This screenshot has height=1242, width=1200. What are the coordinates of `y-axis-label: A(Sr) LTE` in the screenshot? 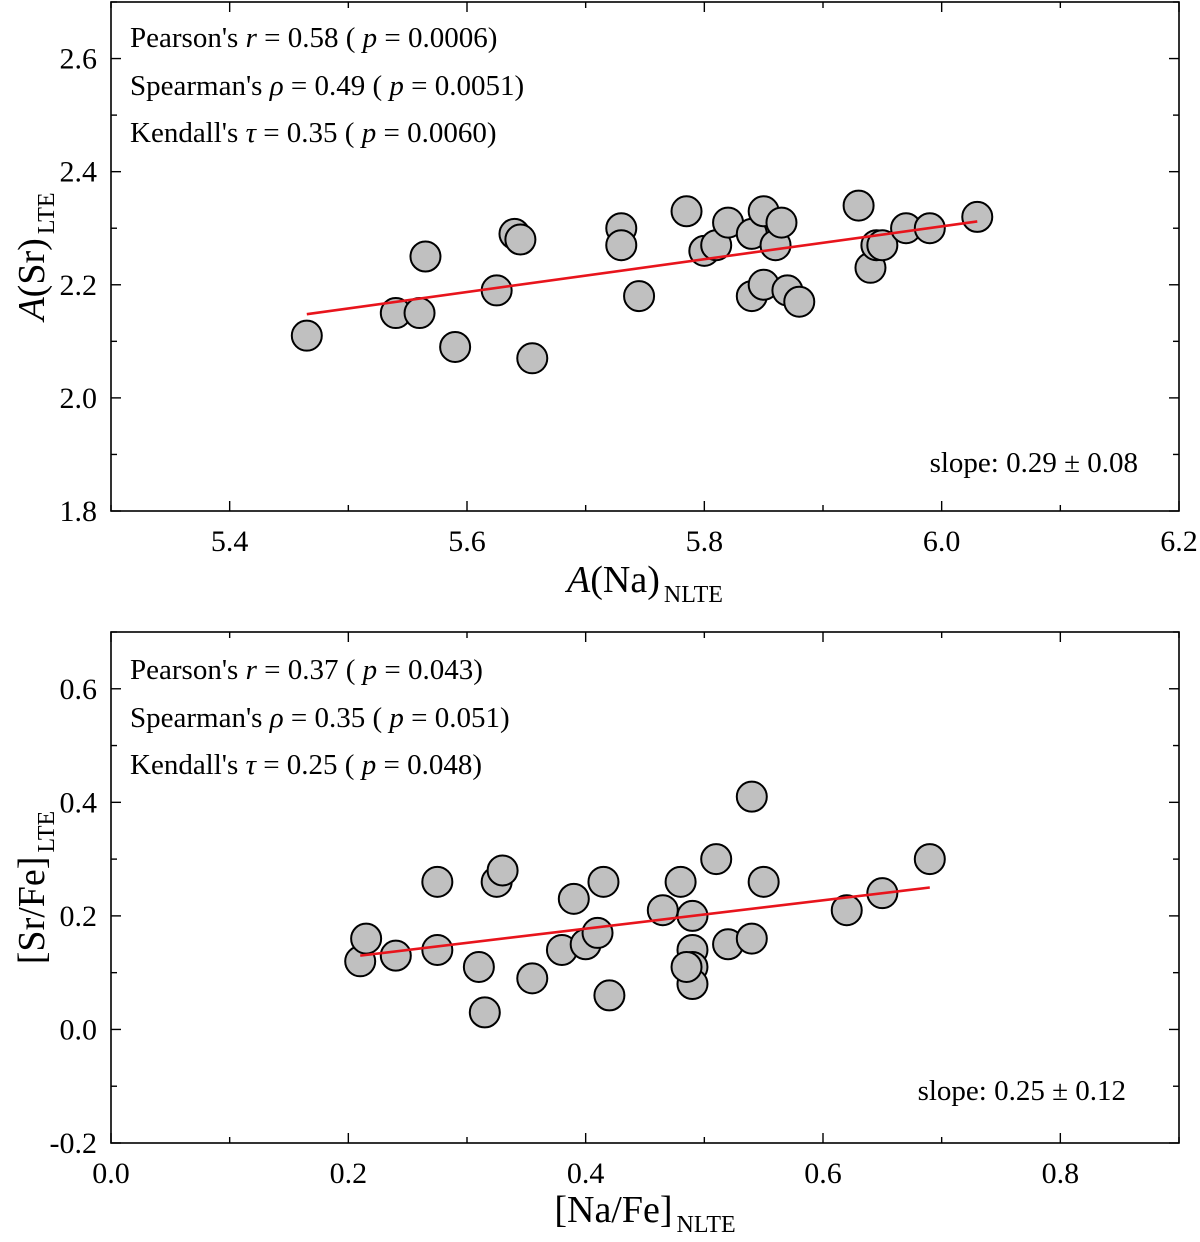 It's located at (35, 257).